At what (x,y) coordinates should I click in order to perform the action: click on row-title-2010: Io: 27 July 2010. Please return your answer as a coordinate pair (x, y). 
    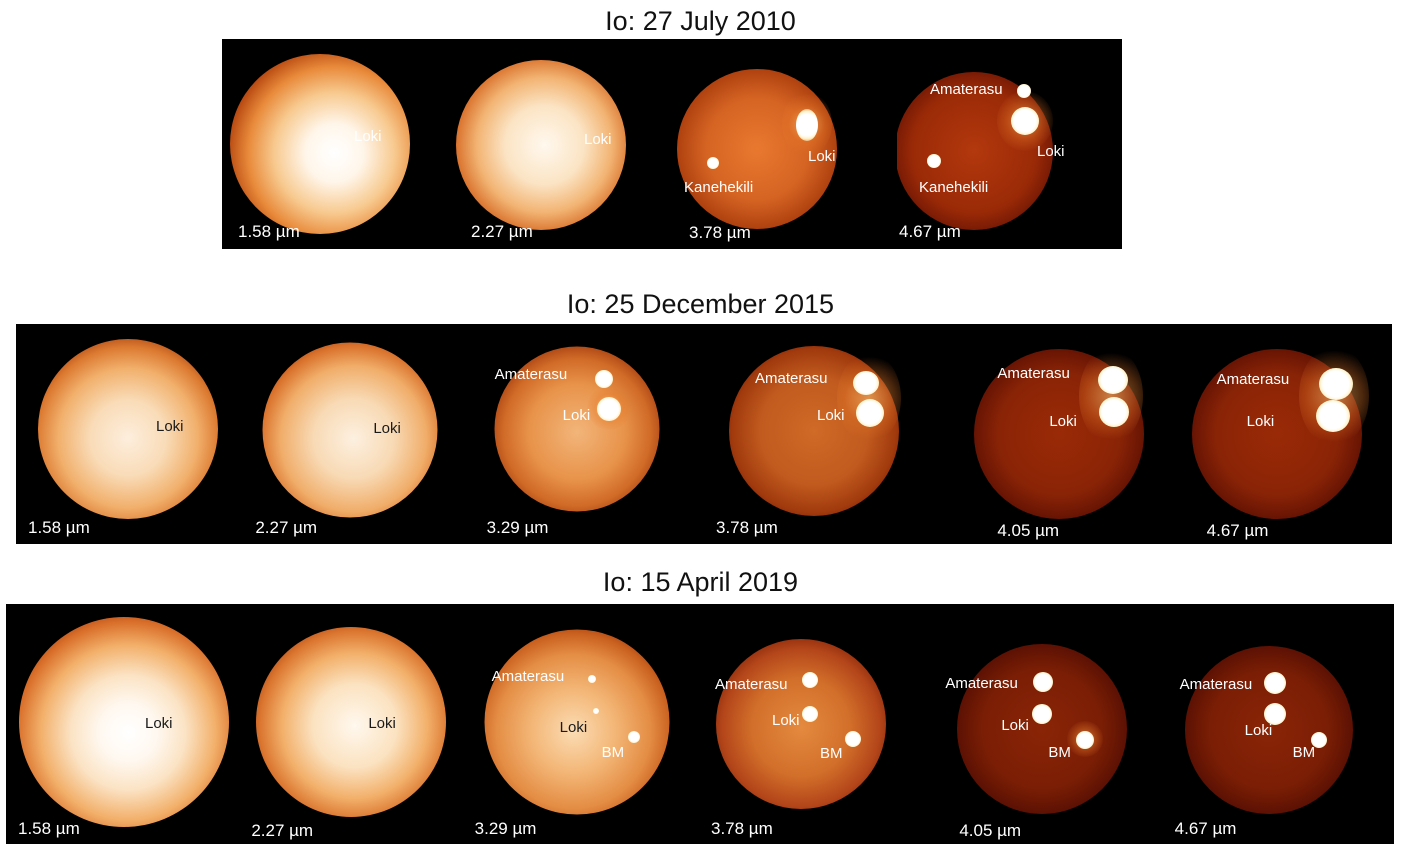
    Looking at the image, I should click on (700, 21).